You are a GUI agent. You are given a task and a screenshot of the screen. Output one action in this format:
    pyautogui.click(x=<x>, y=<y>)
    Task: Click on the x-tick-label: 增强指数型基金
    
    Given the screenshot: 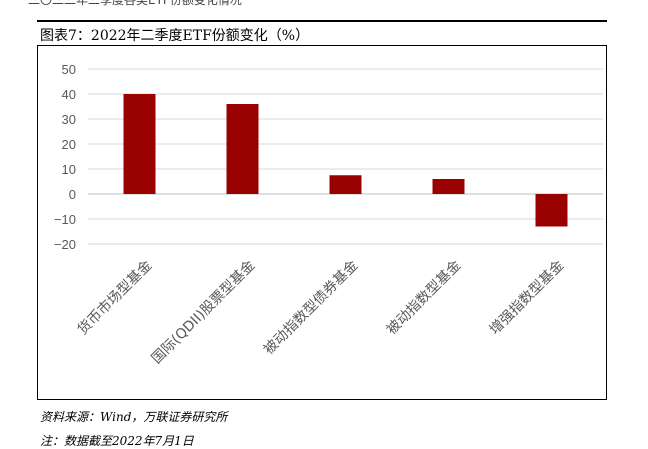 What is the action you would take?
    pyautogui.click(x=526, y=297)
    